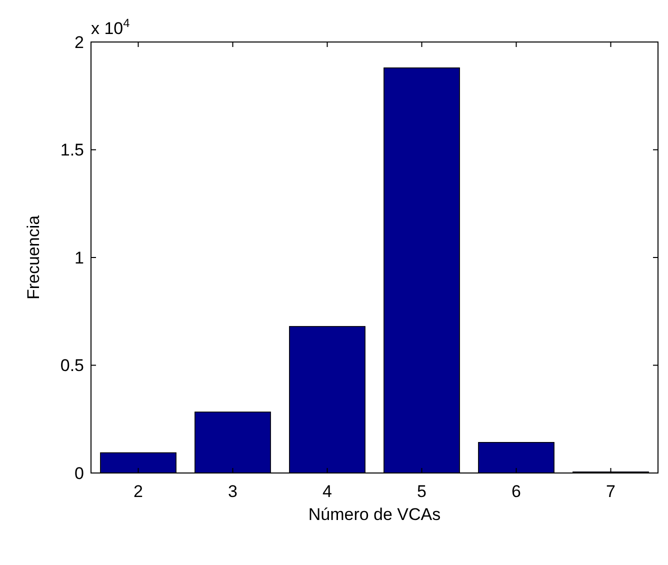 This screenshot has height=565, width=668. Describe the element at coordinates (79, 473) in the screenshot. I see `y-tick-label: 0` at that location.